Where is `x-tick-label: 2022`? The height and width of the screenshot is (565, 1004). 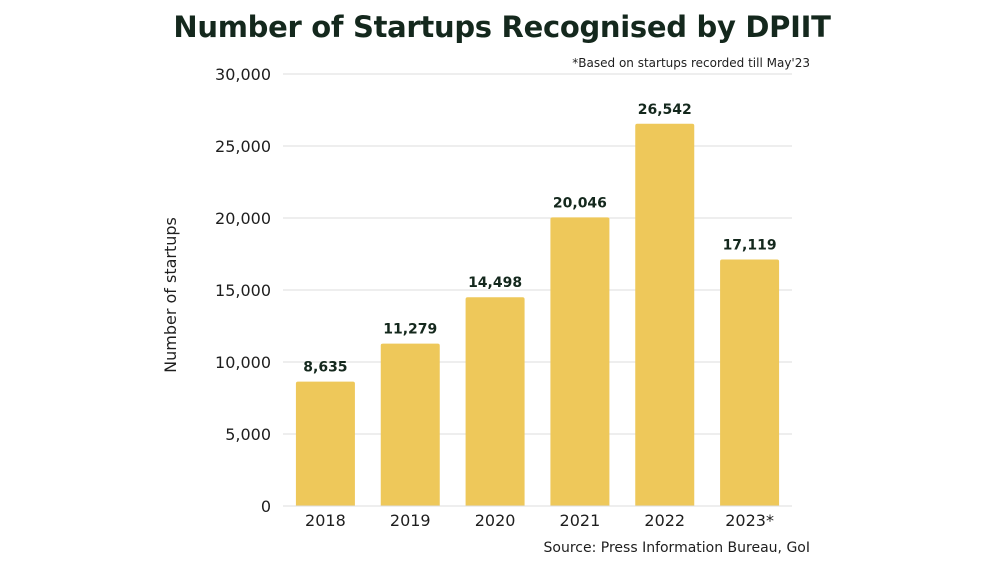 x-tick-label: 2022 is located at coordinates (664, 520).